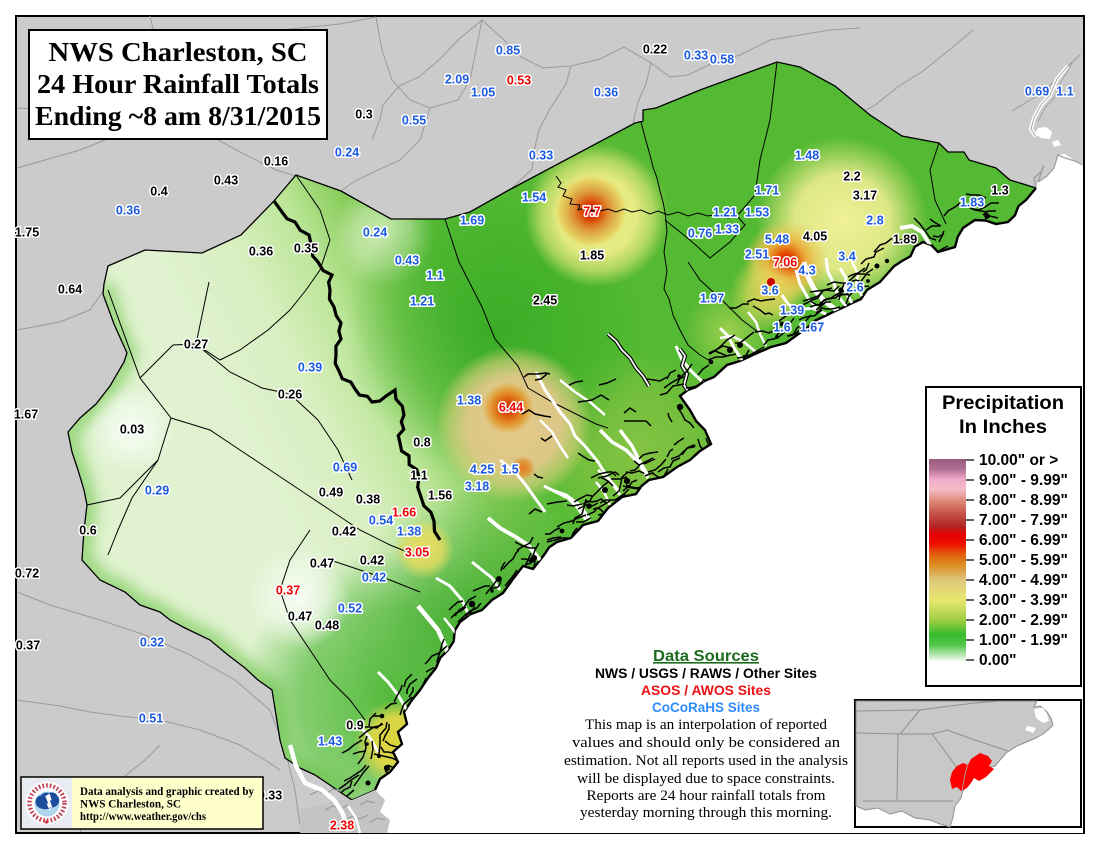  I want to click on svg-text: 1.5, so click(509, 470).